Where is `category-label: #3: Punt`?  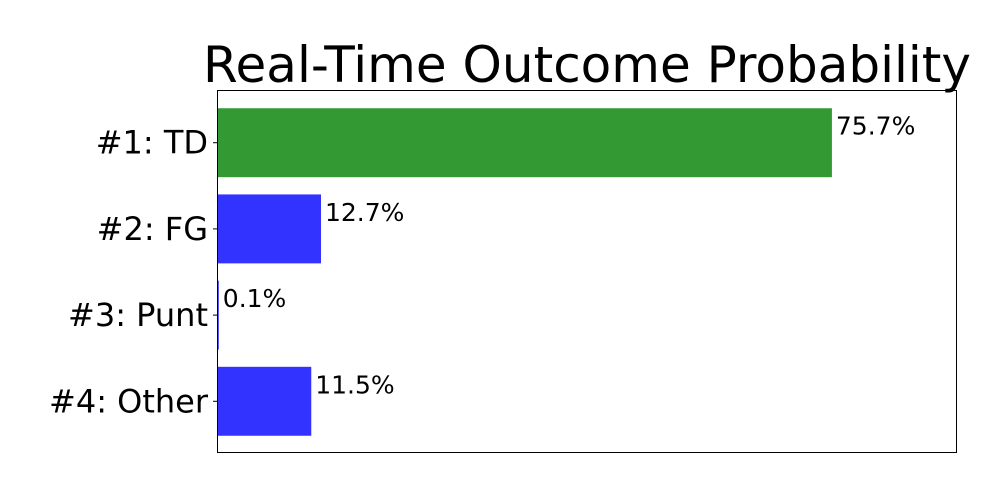
category-label: #3: Punt is located at coordinates (138, 315).